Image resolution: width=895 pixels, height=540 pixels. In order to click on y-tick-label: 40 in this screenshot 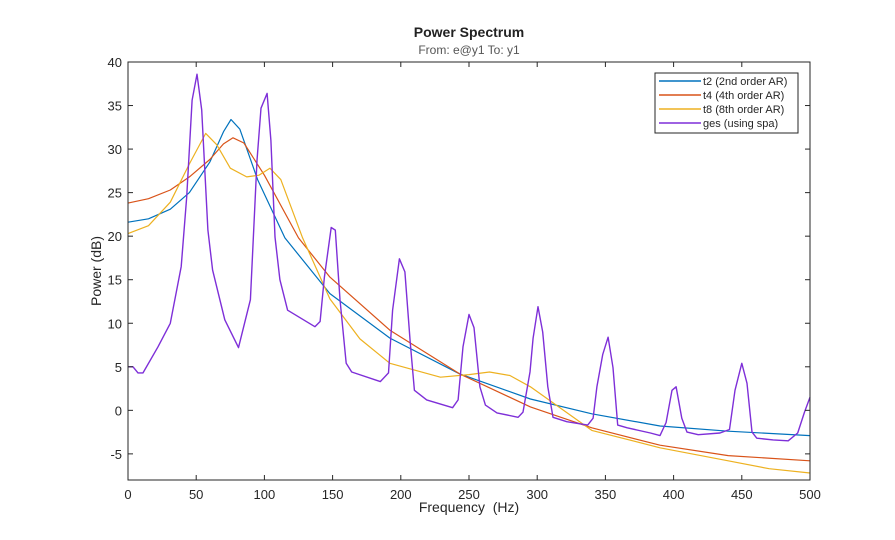, I will do `click(115, 62)`.